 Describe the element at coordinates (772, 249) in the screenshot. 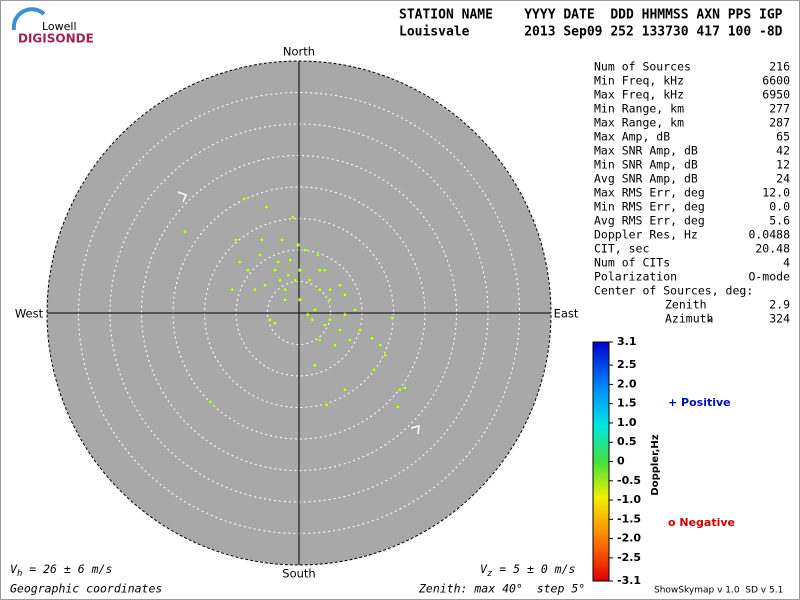

I see `stat-value: 20.48` at that location.